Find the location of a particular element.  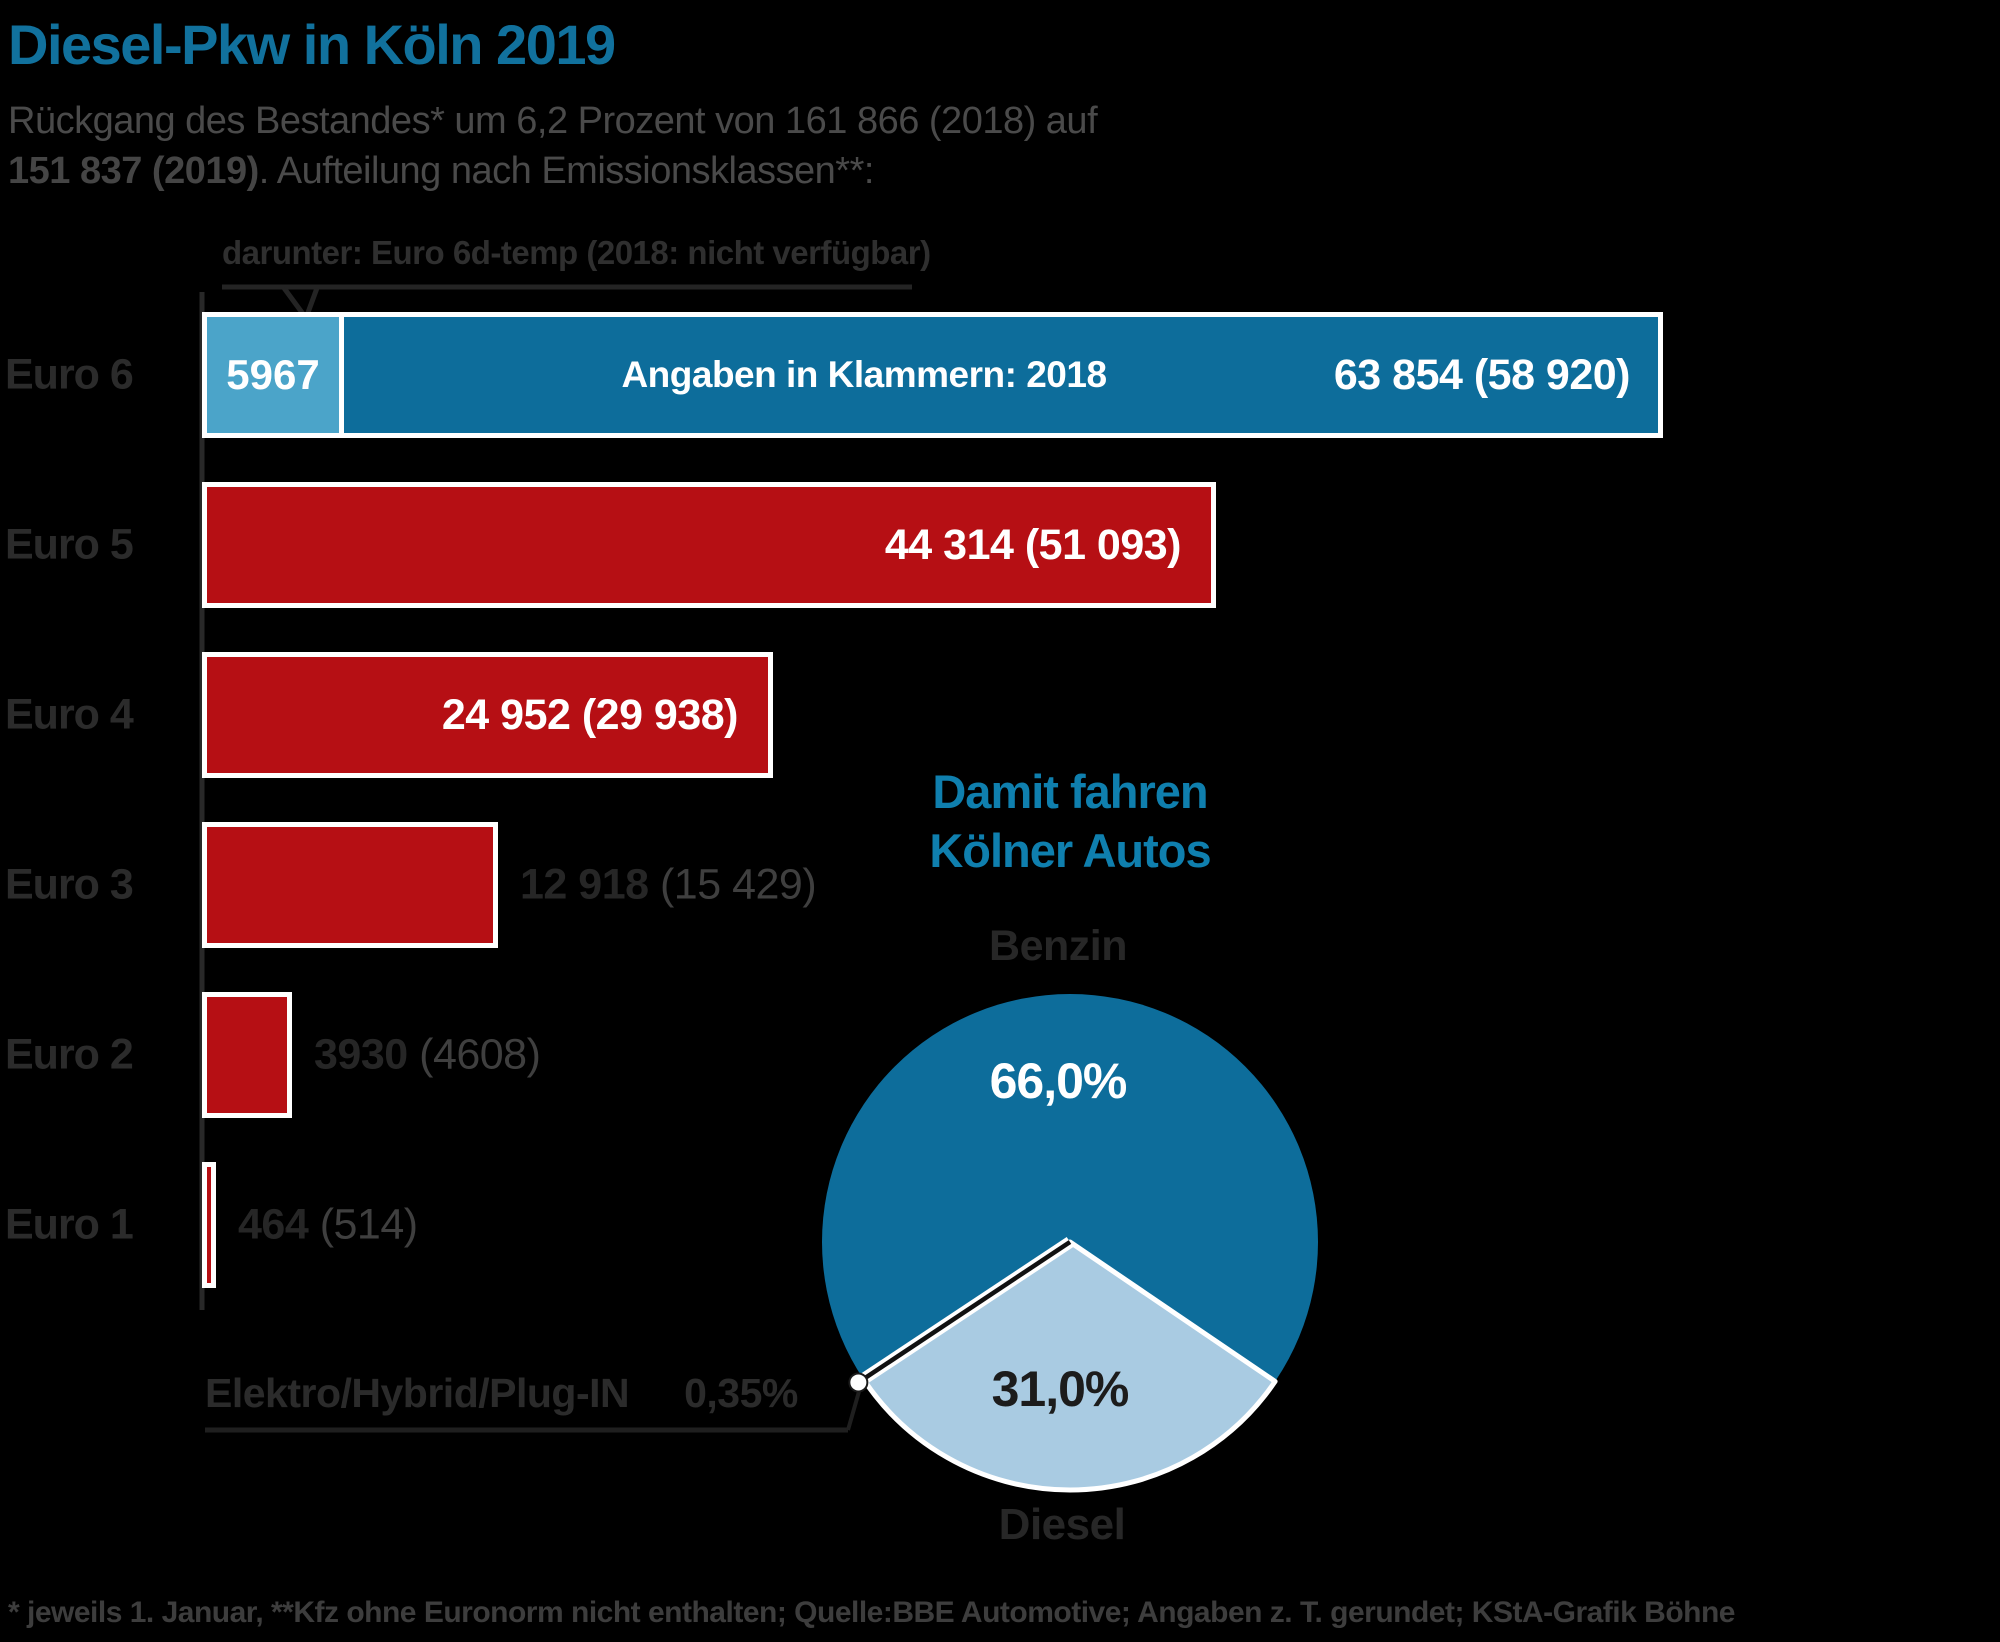

pie-title-line2: Kölner Autos is located at coordinates (1070, 850).